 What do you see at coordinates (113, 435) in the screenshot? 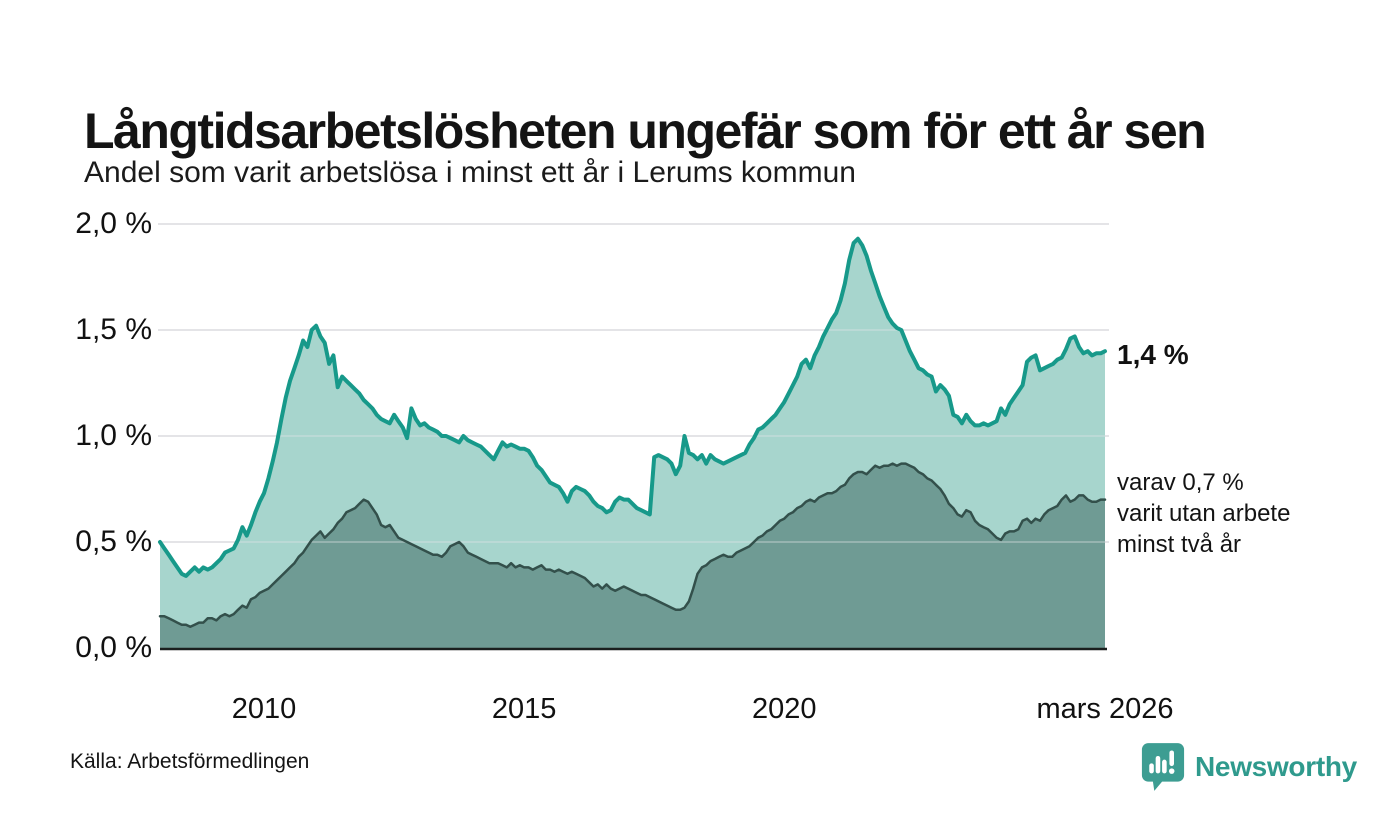
I see `y-tick-label: 1,0 %` at bounding box center [113, 435].